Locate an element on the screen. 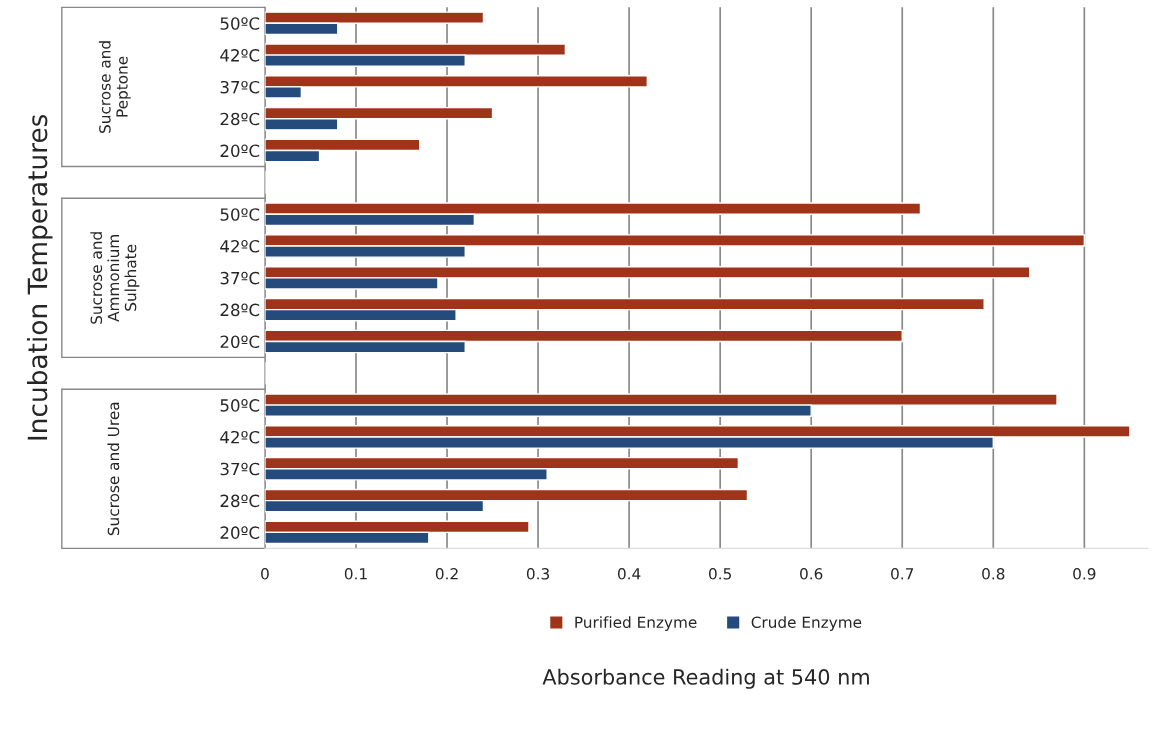 The image size is (1162, 736). text: Incubation Temperatures is located at coordinates (39, 277).